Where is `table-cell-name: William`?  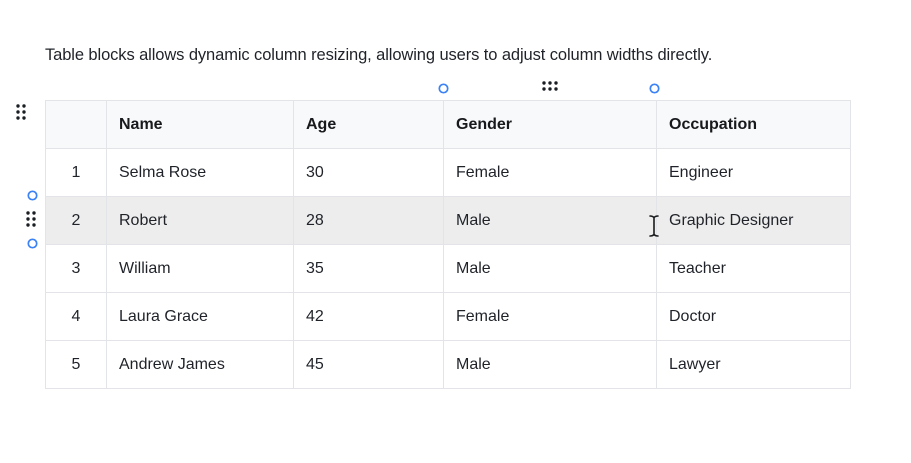 table-cell-name: William is located at coordinates (200, 268).